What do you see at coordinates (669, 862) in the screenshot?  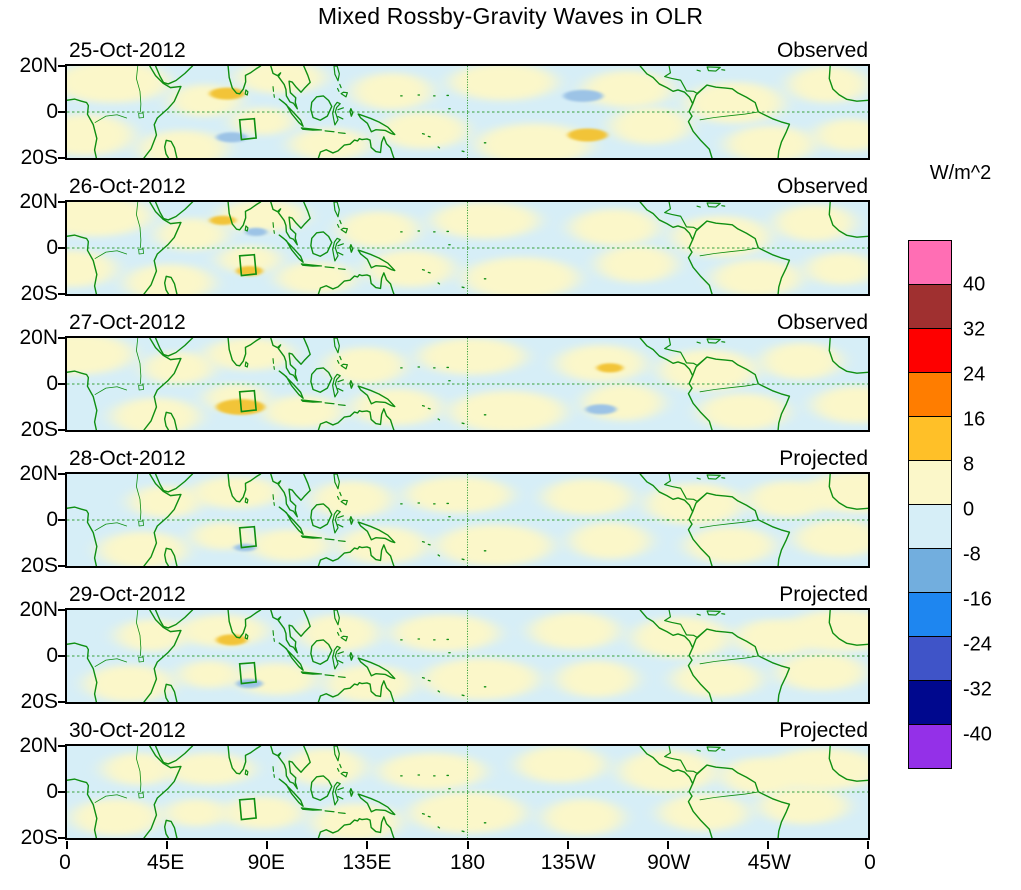 I see `x-axis-tick-label: 90W` at bounding box center [669, 862].